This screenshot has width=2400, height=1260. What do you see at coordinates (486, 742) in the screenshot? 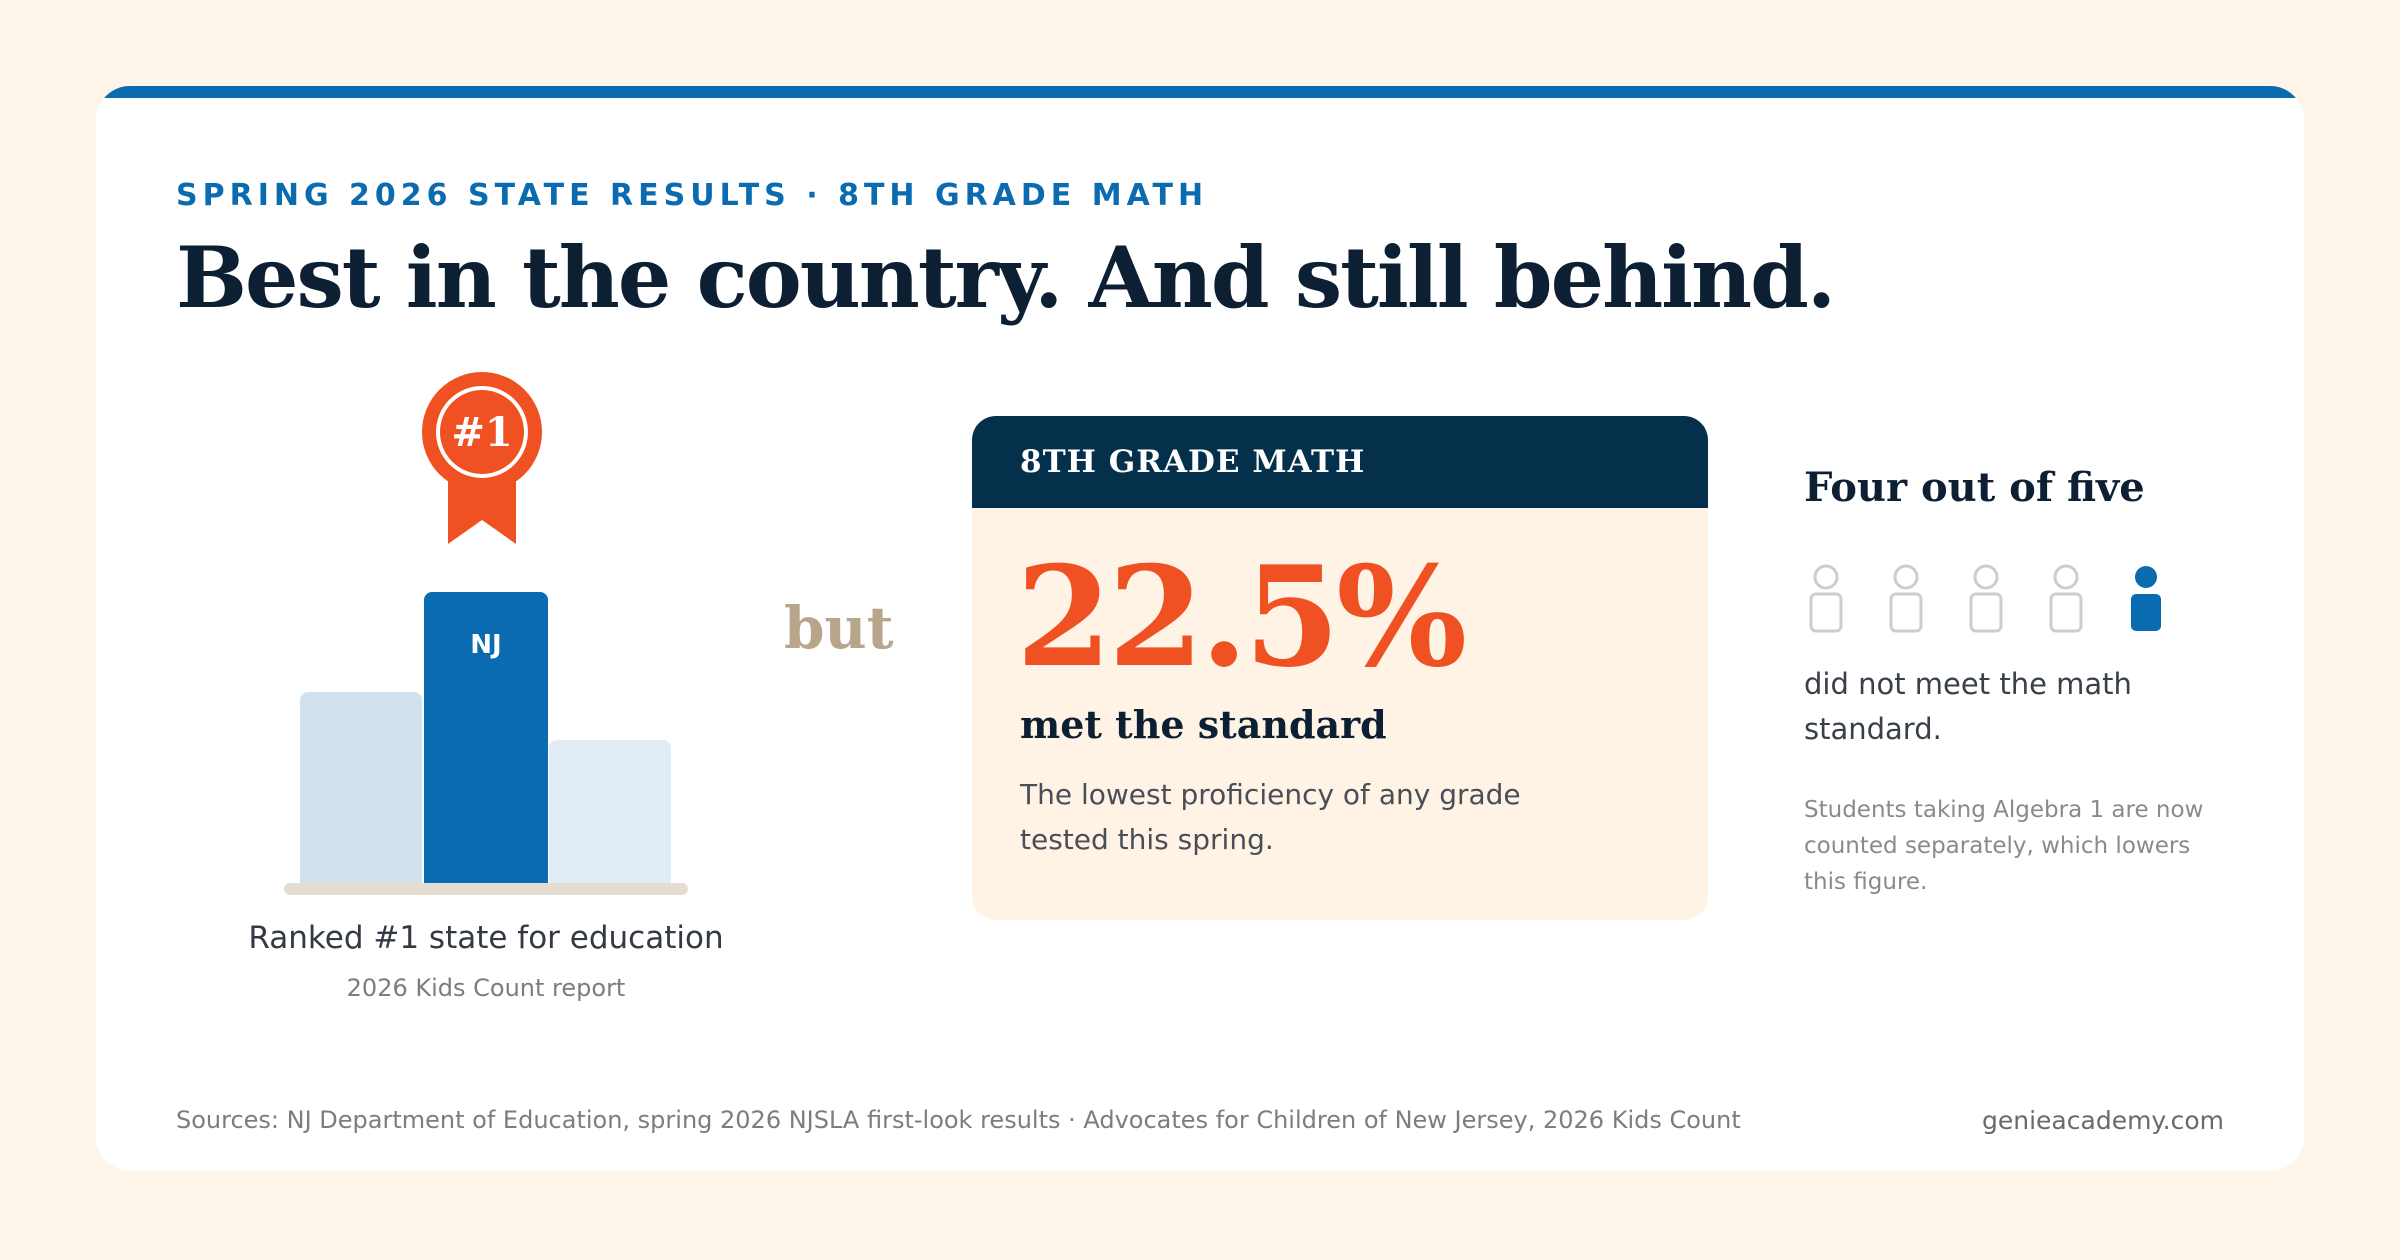
I see `nj-bar` at bounding box center [486, 742].